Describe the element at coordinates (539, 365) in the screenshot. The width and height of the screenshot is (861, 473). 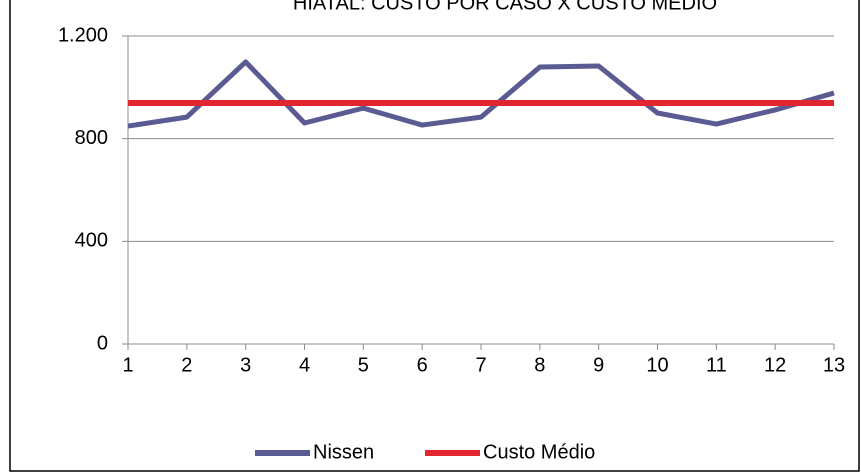
I see `x-tick-label: 8` at that location.